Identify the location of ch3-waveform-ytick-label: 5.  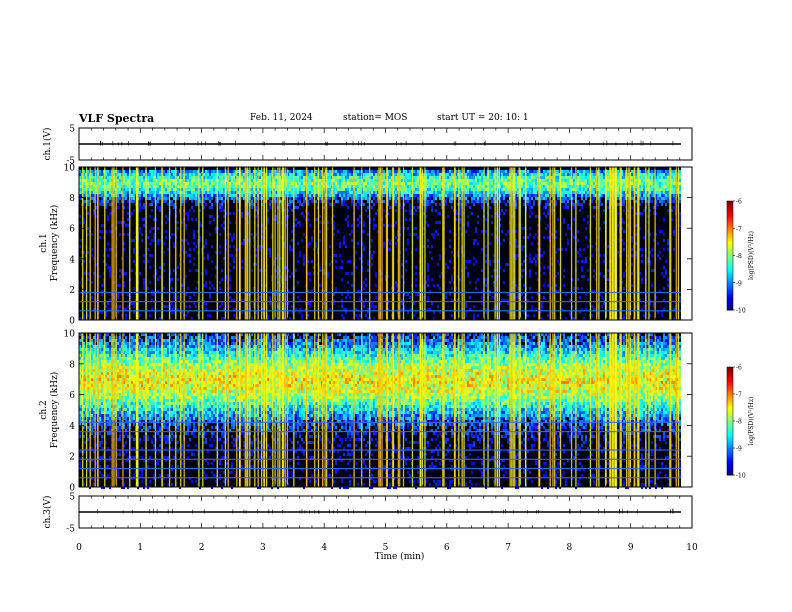
(72, 498).